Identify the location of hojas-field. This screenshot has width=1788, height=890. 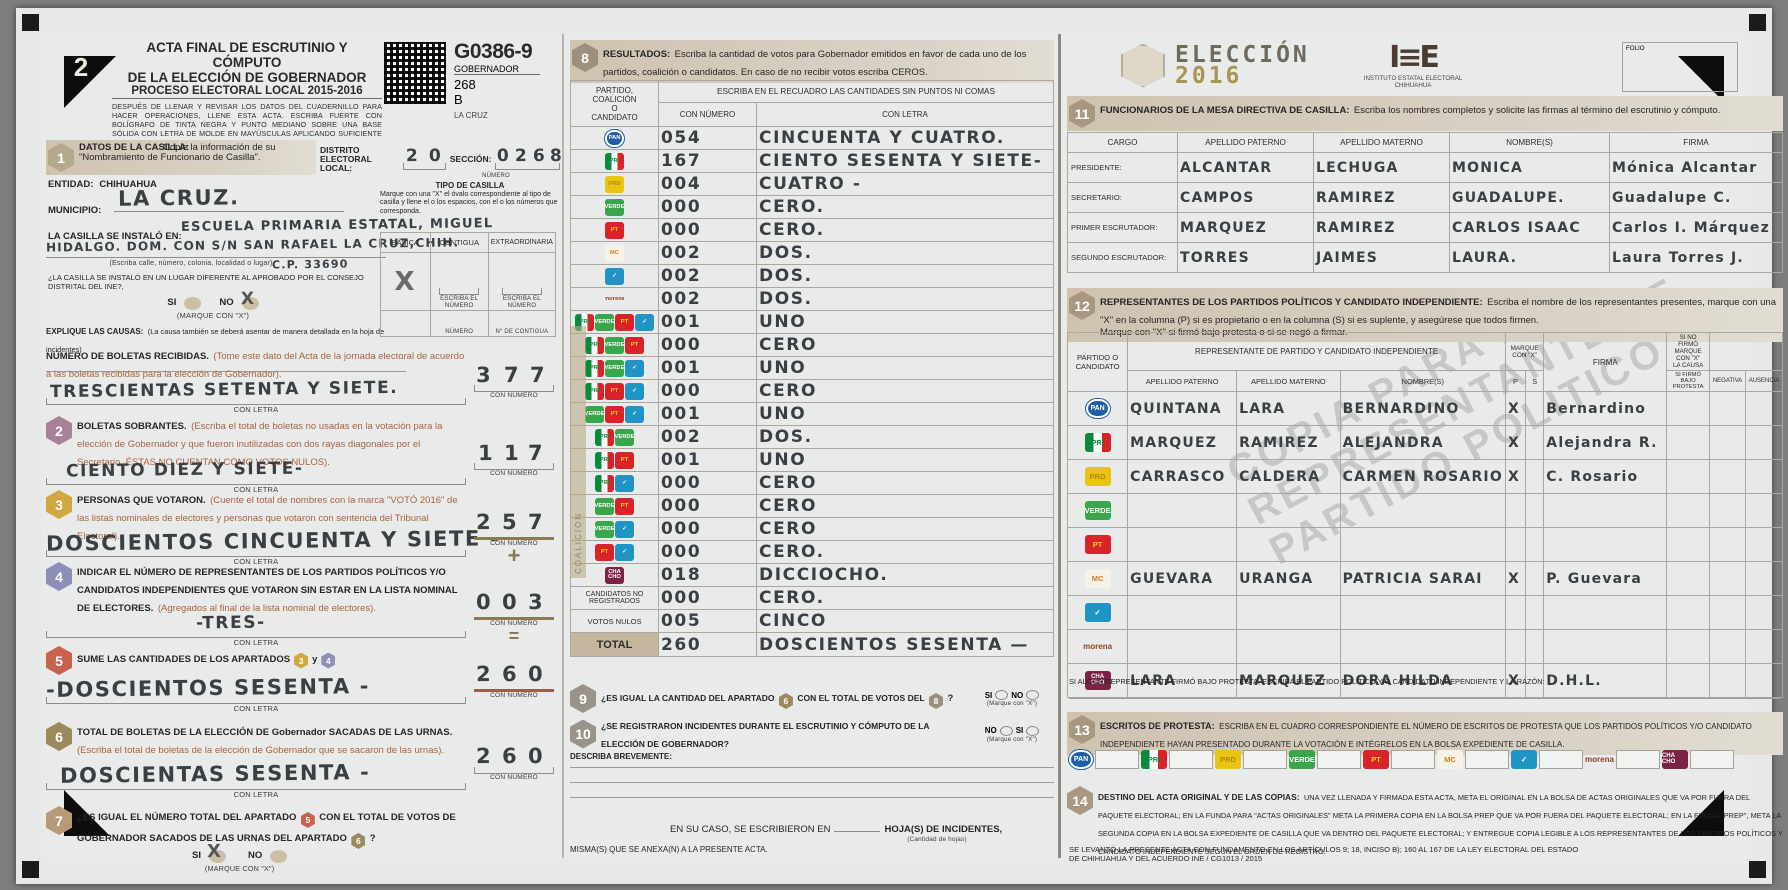
(857, 827).